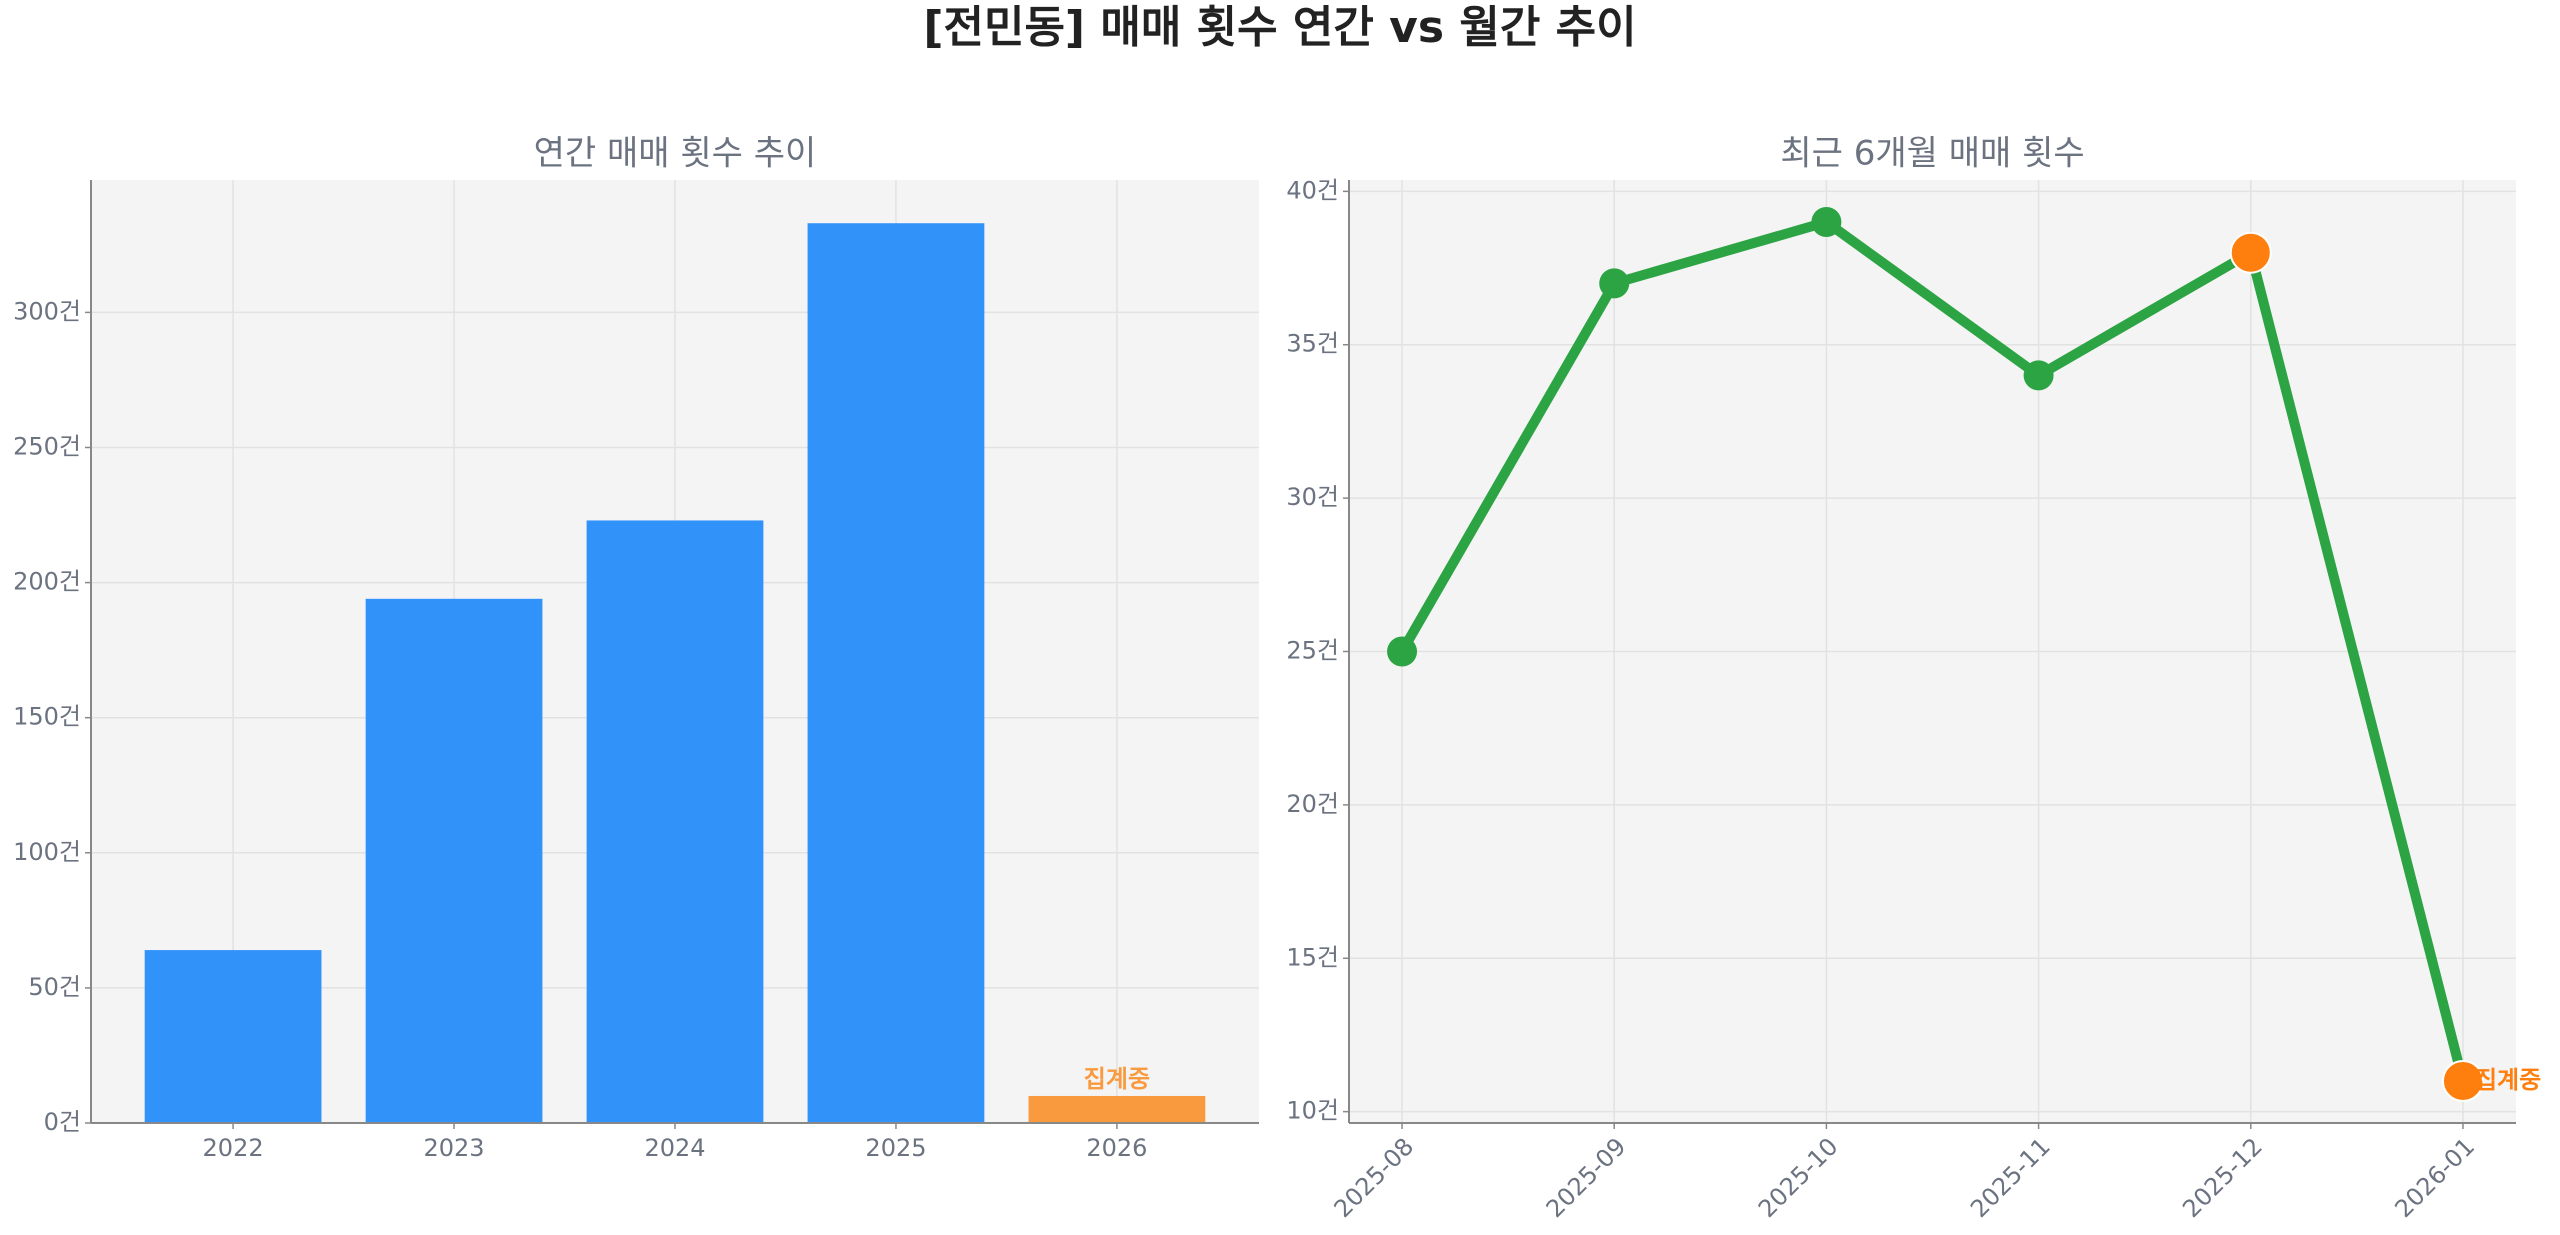 This screenshot has width=2560, height=1235. Describe the element at coordinates (1312, 497) in the screenshot. I see `y-tick-label: 30건` at that location.